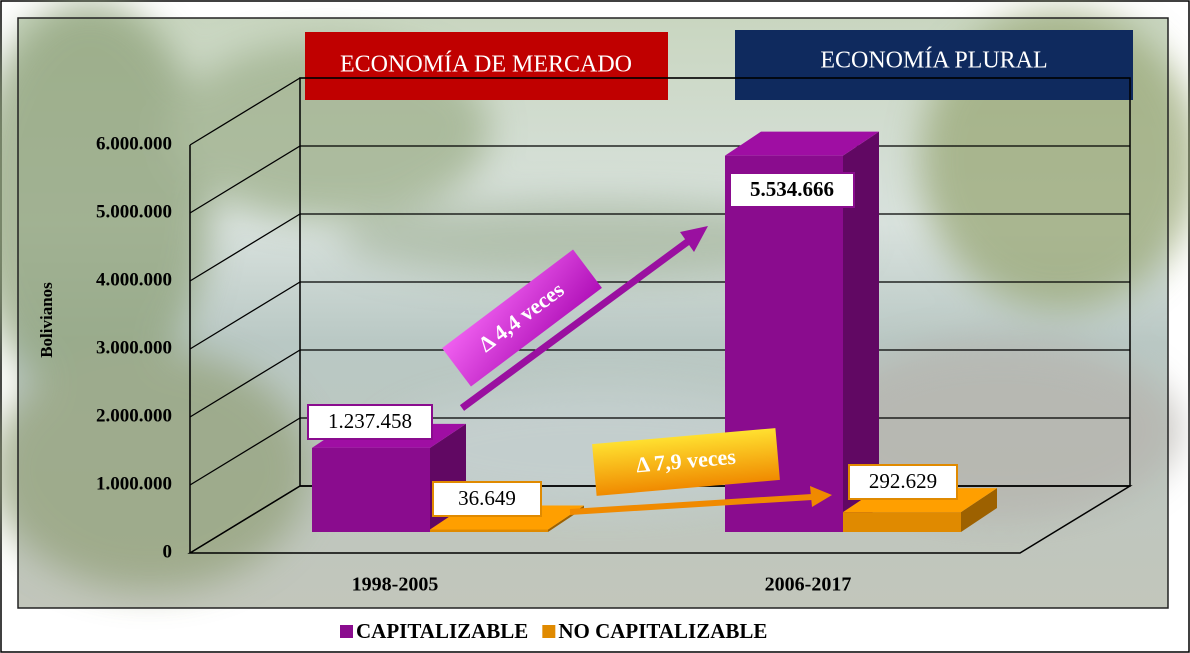 This screenshot has height=653, width=1190. What do you see at coordinates (134, 143) in the screenshot?
I see `y-tick-label: 6.000.000` at bounding box center [134, 143].